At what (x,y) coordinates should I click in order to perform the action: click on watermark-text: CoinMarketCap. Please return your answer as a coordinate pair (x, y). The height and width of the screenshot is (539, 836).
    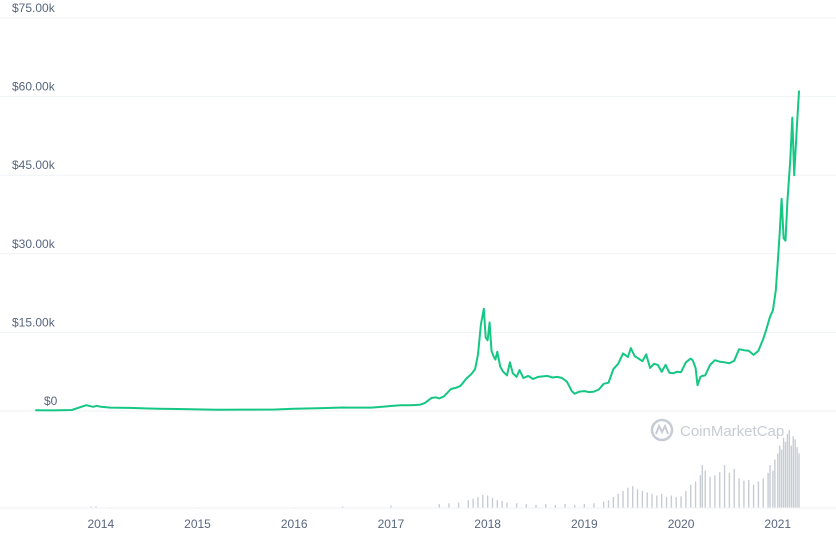
    Looking at the image, I should click on (732, 431).